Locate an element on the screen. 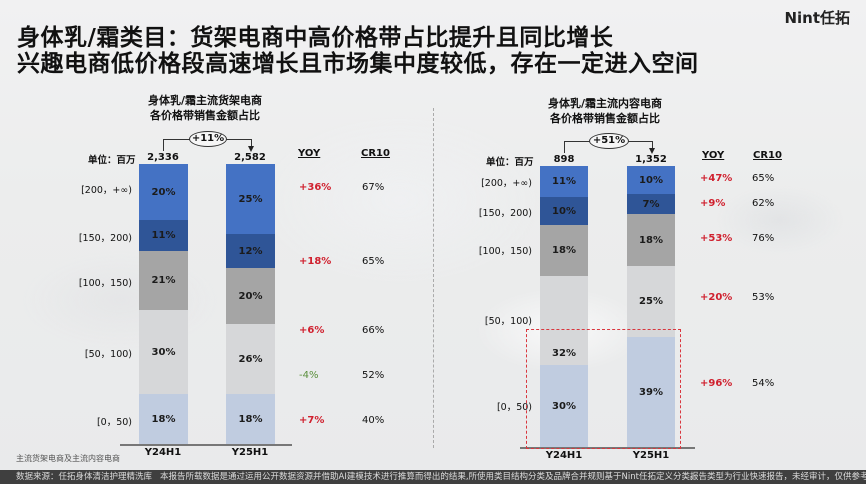 The width and height of the screenshot is (866, 484). bar-segment-200-plus: 11% is located at coordinates (564, 181).